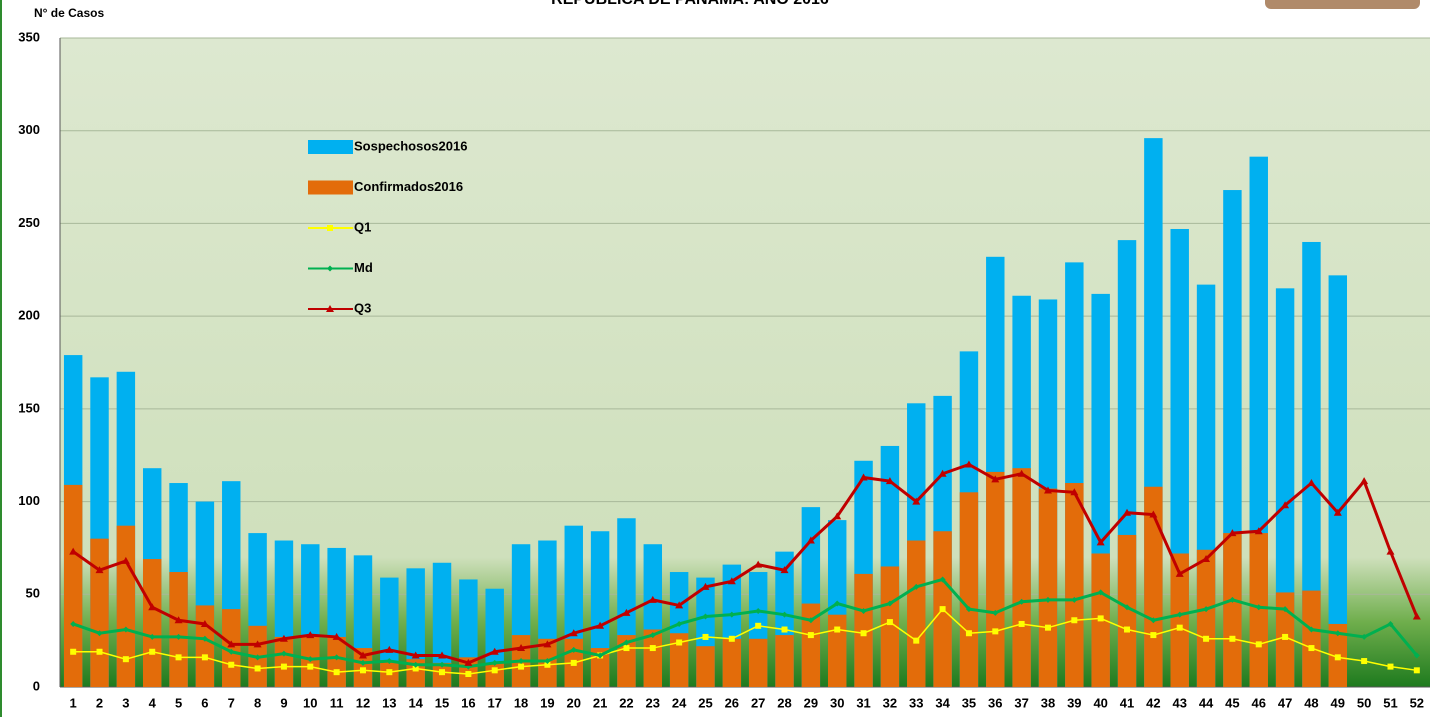 This screenshot has height=717, width=1435. What do you see at coordinates (442, 702) in the screenshot?
I see `x-tick-label: 15` at bounding box center [442, 702].